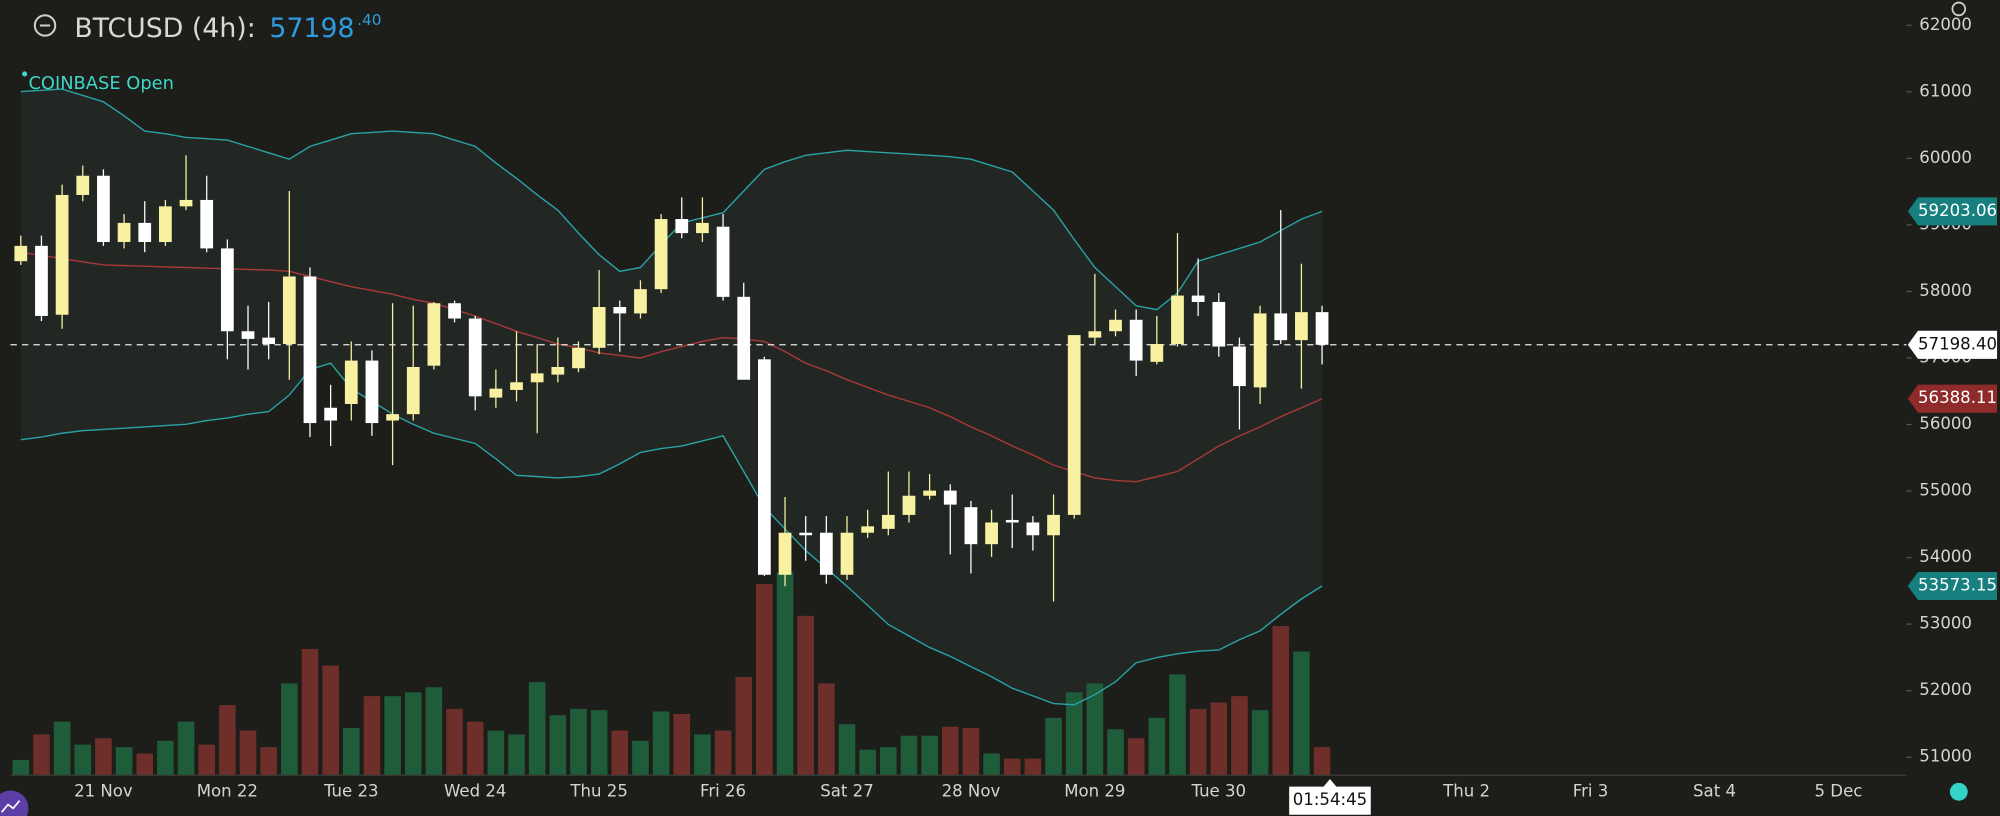 The width and height of the screenshot is (2000, 816). What do you see at coordinates (164, 28) in the screenshot?
I see `chart-title: BTCUSD (4h):` at bounding box center [164, 28].